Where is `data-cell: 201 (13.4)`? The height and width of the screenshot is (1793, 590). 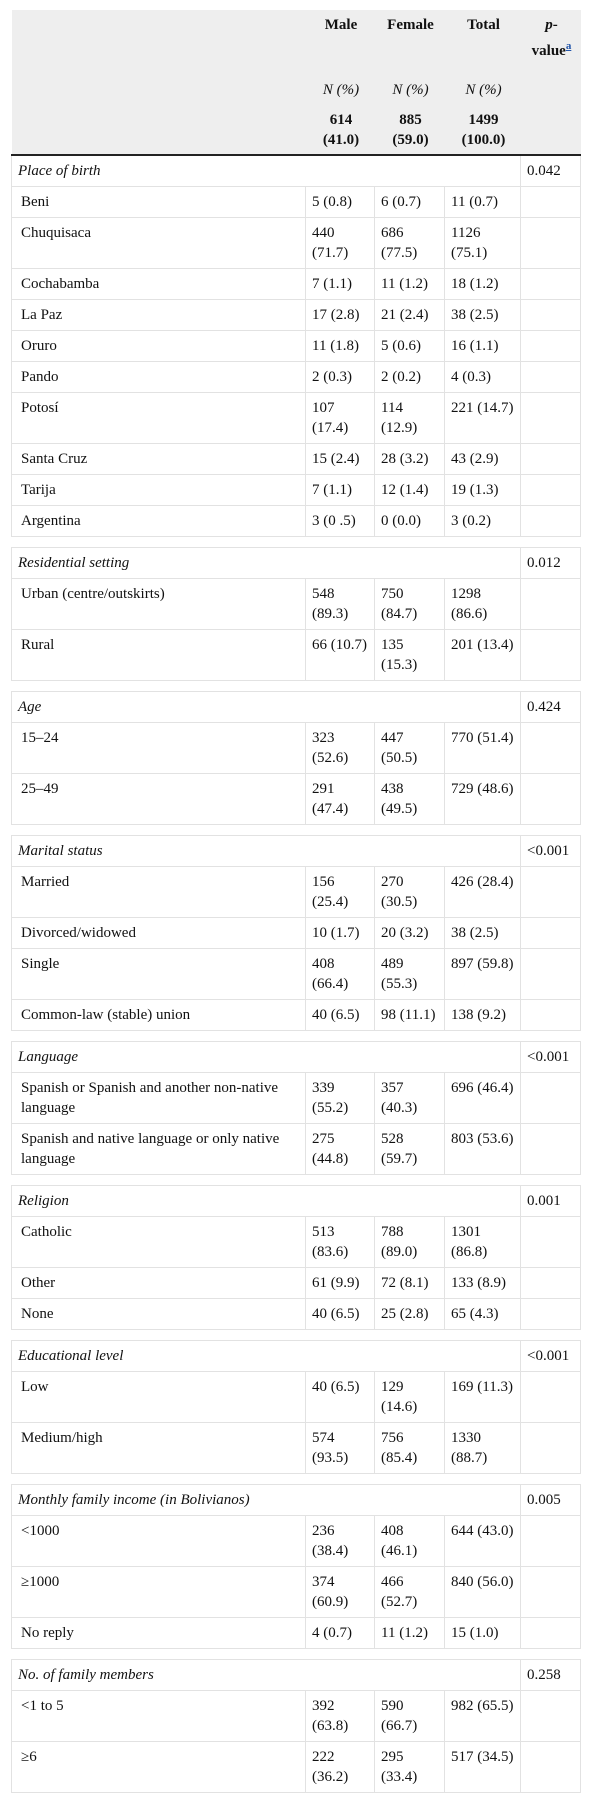
data-cell: 201 (13.4) is located at coordinates (482, 655).